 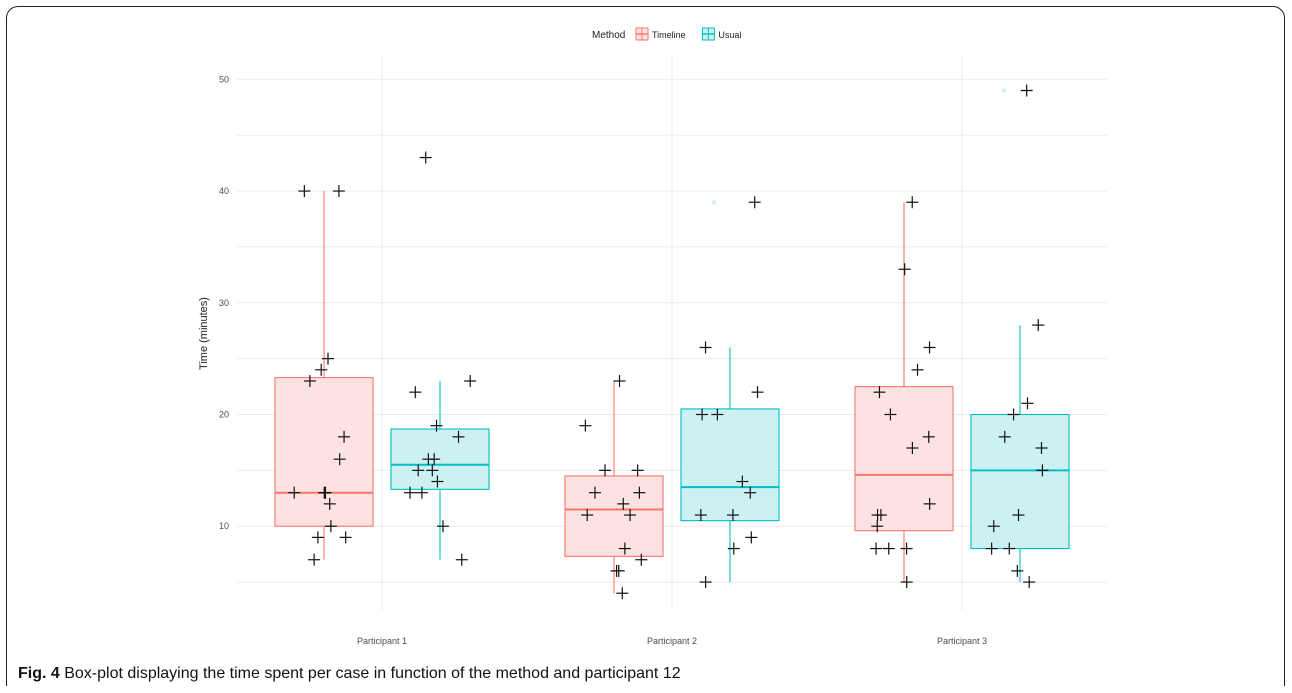 I want to click on legend-label: Timeline, so click(x=669, y=35).